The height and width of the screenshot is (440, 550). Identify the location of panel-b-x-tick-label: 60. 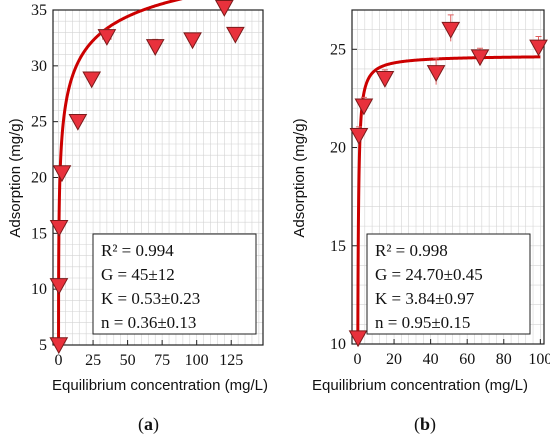
(467, 359).